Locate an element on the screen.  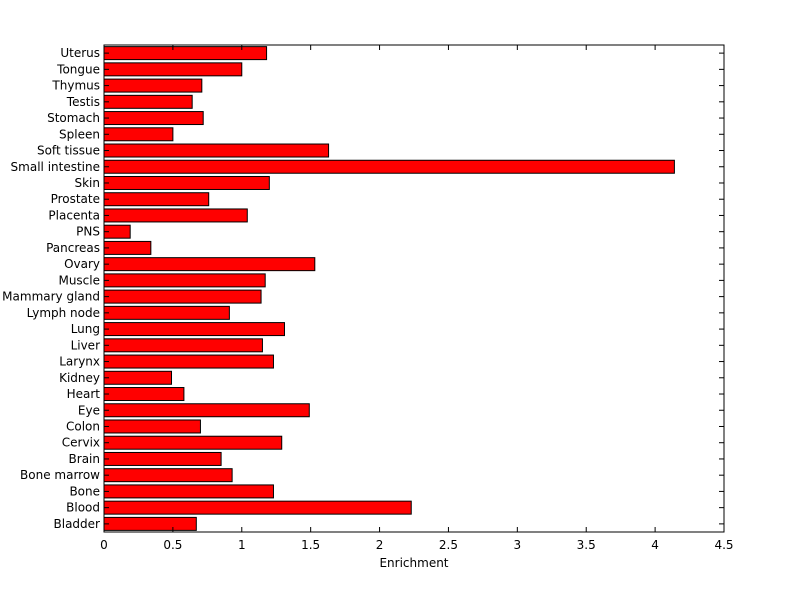
y-tick-label: Tongue is located at coordinates (78, 69).